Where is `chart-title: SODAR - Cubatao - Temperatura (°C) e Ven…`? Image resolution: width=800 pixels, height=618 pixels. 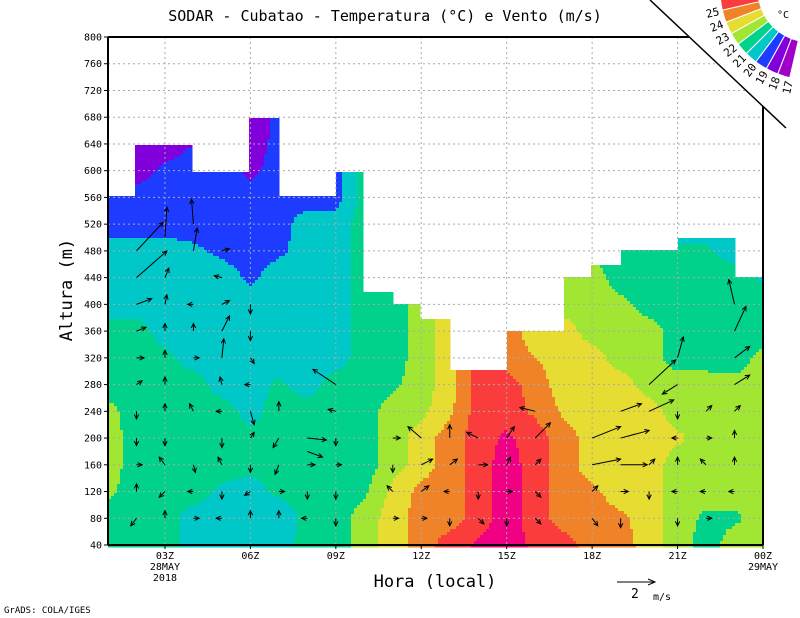
chart-title: SODAR - Cubatao - Temperatura (°C) e Ven… is located at coordinates (384, 16).